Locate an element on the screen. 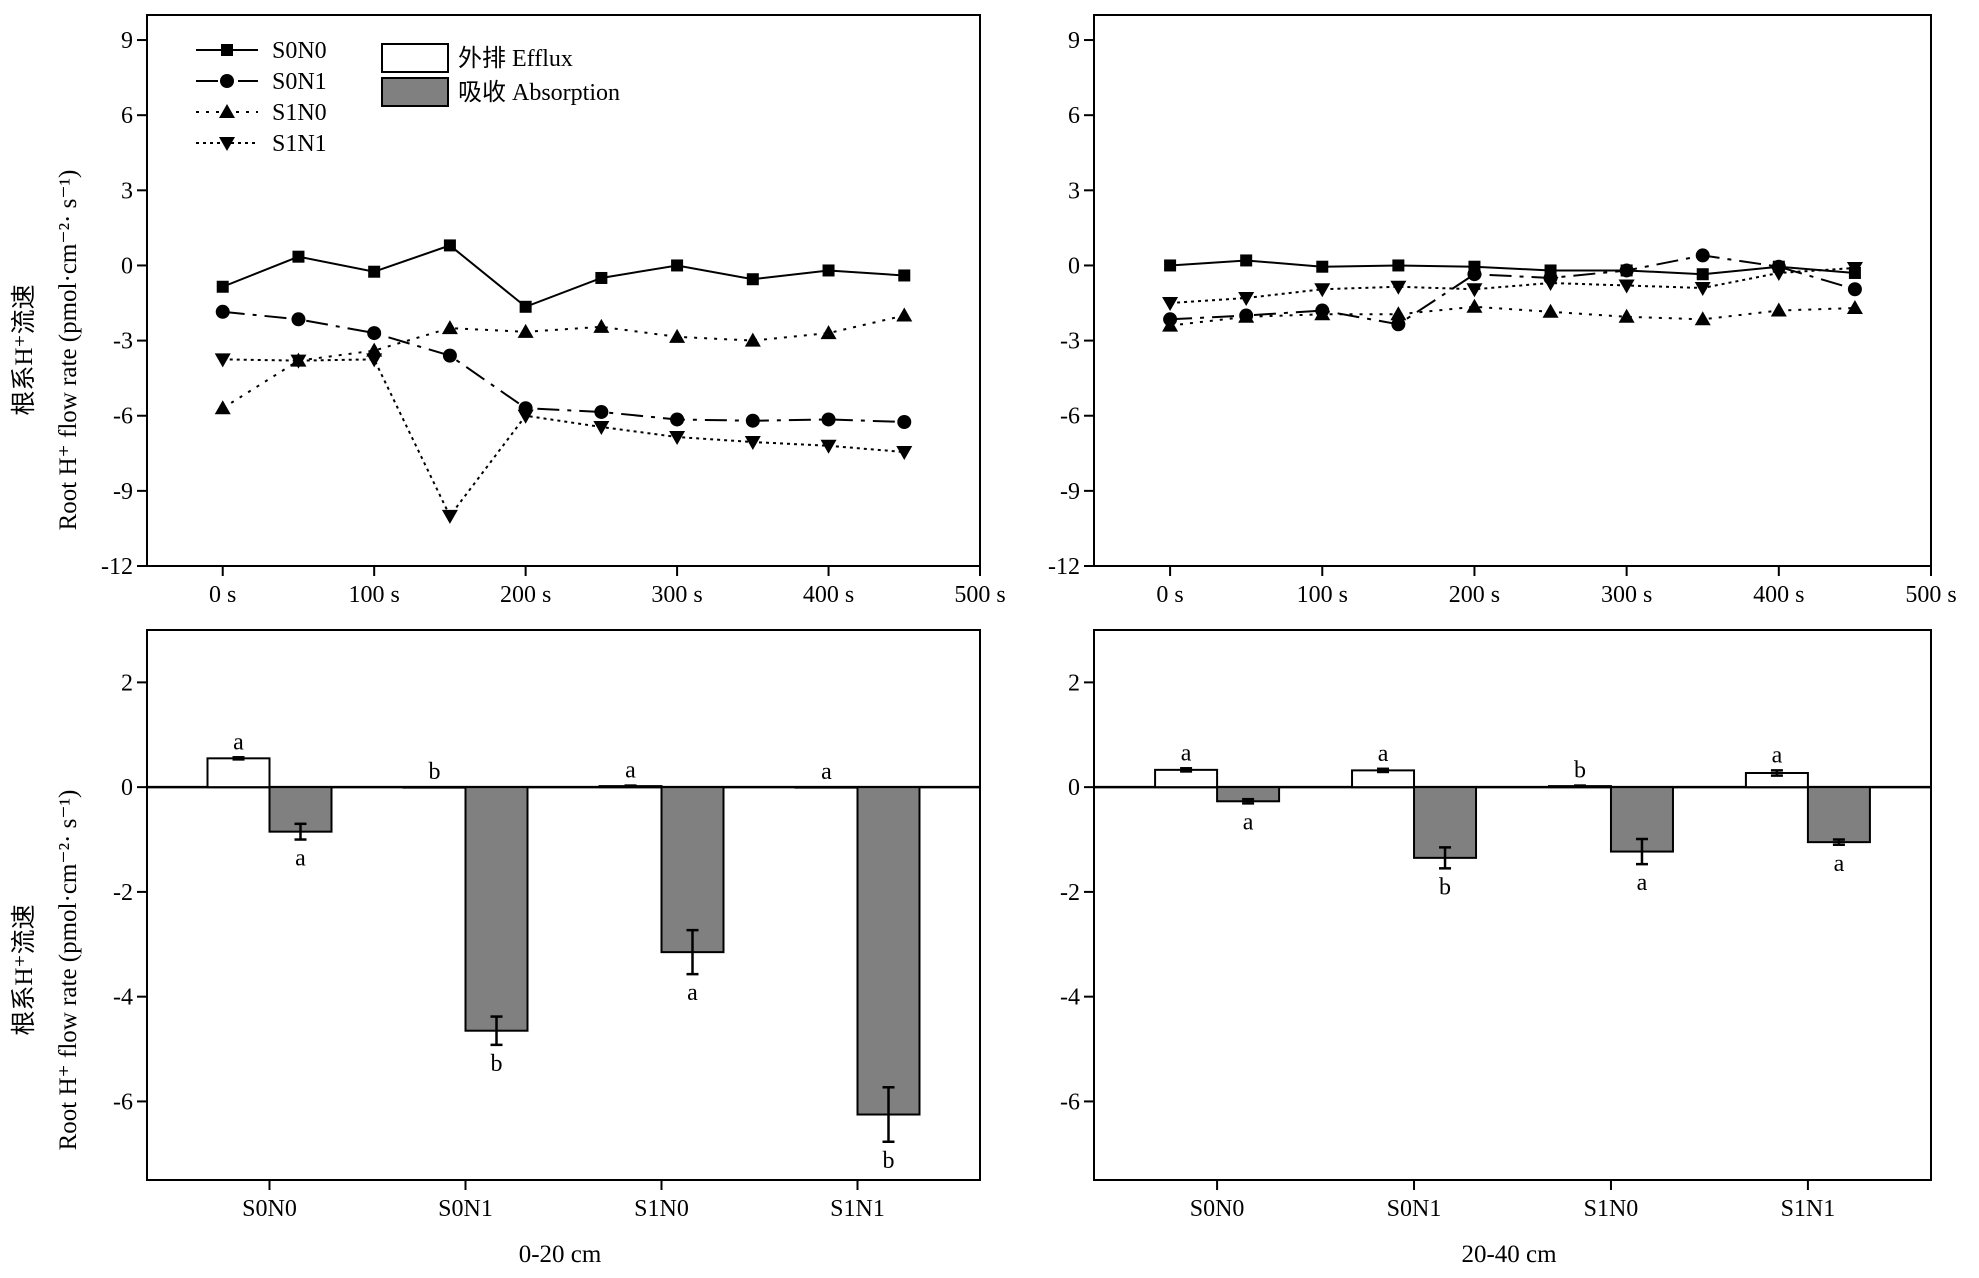 The height and width of the screenshot is (1278, 1979). x-tick-label: 500 s is located at coordinates (1930, 595).